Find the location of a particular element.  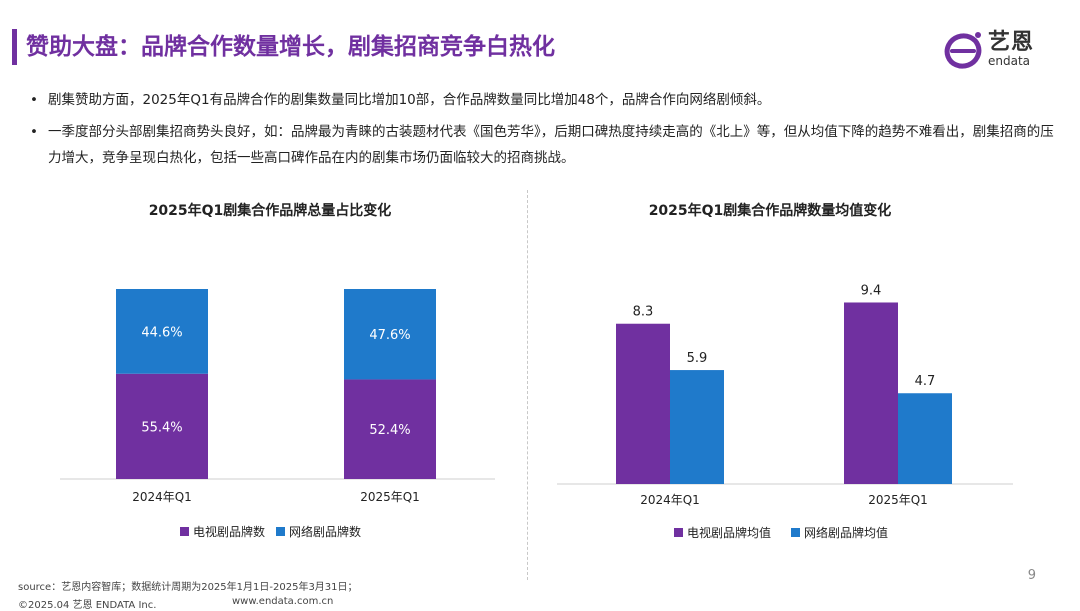

data-label: 8.3 is located at coordinates (643, 312).